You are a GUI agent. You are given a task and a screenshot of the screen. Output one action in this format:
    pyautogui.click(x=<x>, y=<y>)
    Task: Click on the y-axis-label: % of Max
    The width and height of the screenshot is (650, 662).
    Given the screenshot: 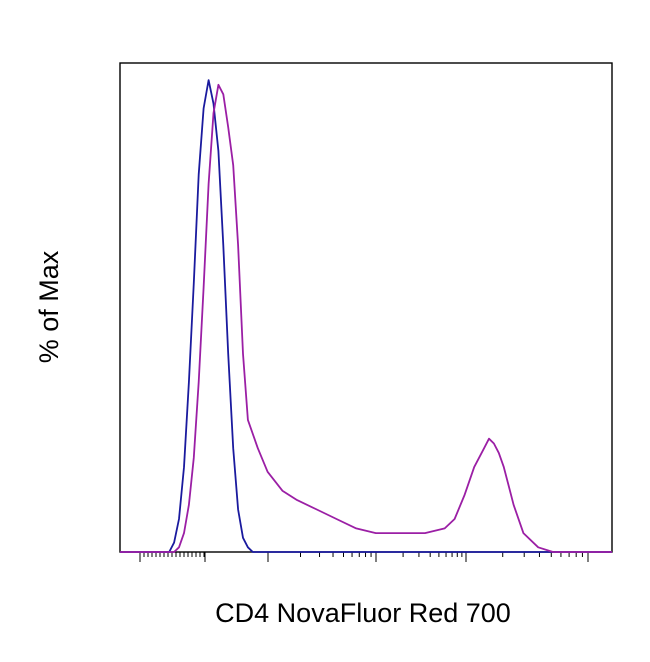 What is the action you would take?
    pyautogui.click(x=49, y=306)
    